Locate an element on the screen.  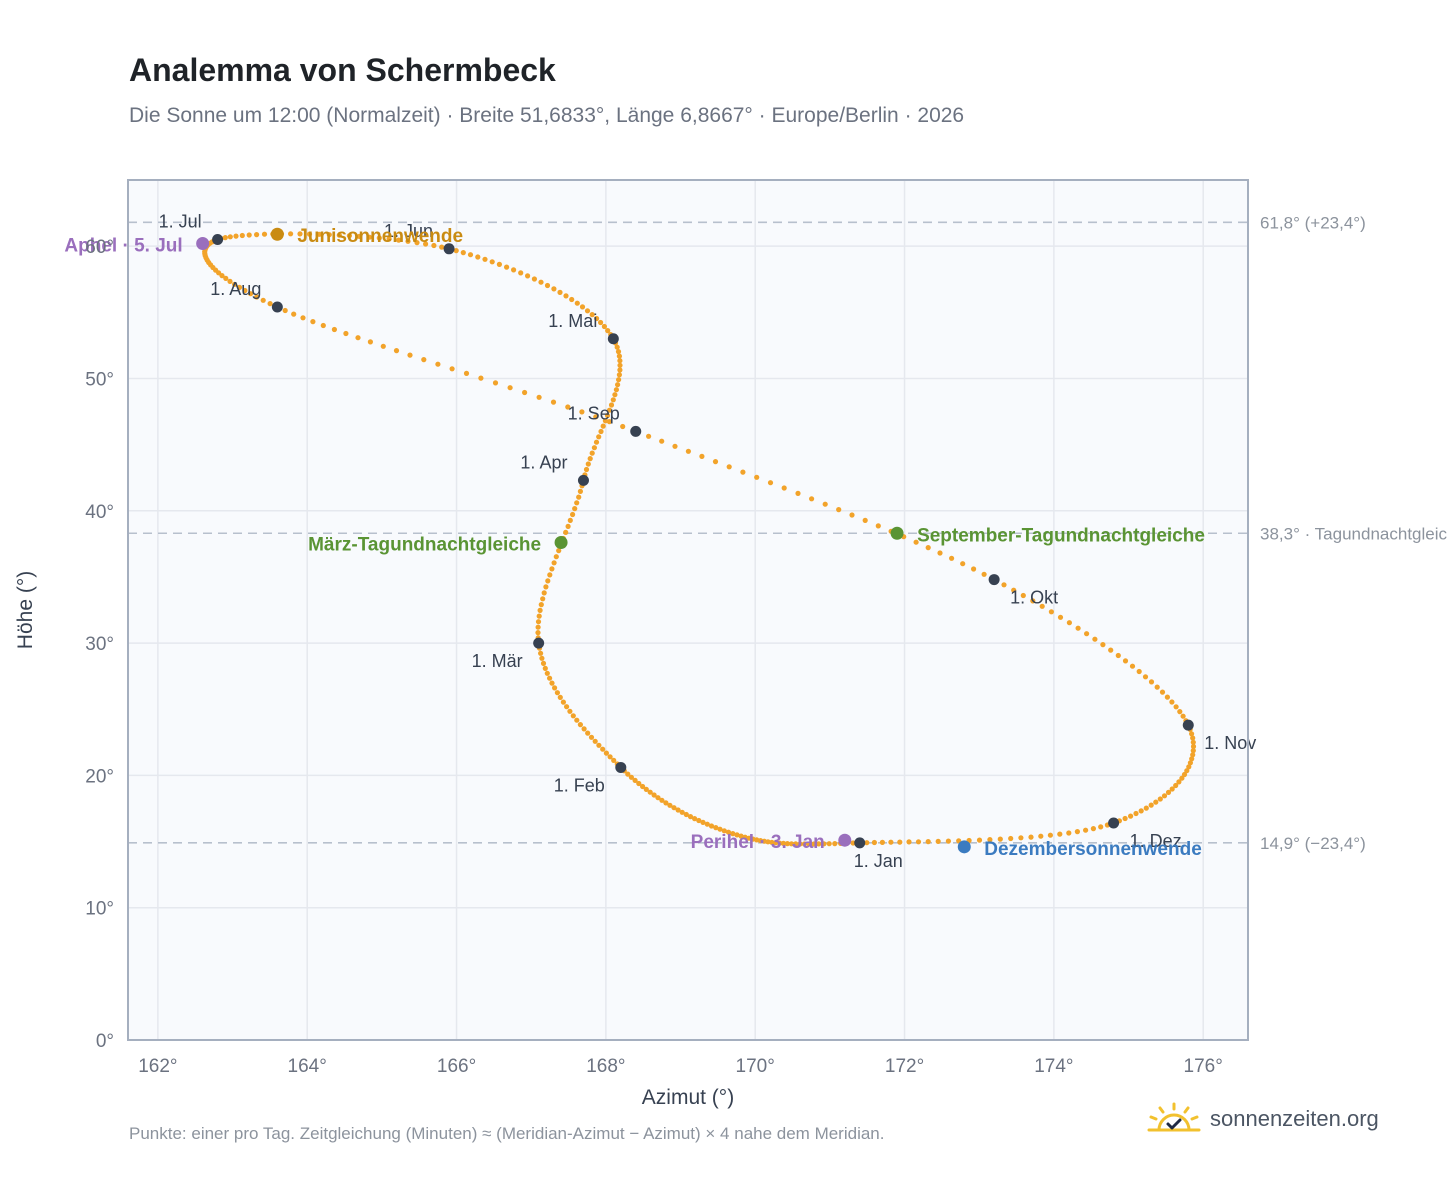
month-label: 1. Nov is located at coordinates (1230, 743).